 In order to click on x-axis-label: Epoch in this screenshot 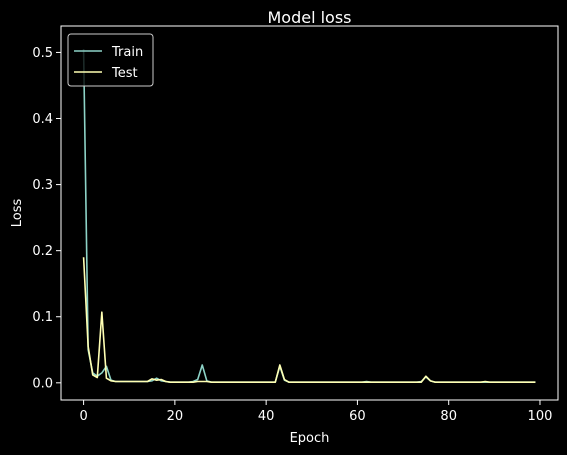, I will do `click(310, 438)`.